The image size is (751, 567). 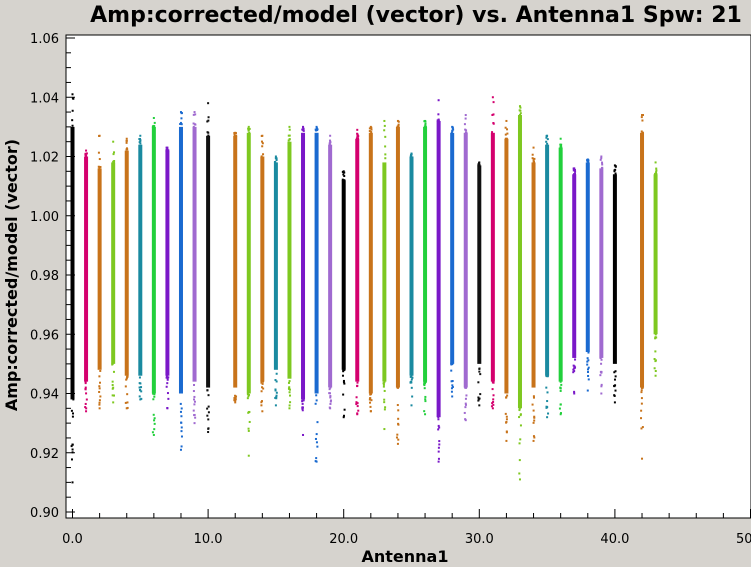 I want to click on y-tick-label: 0.94, so click(x=44, y=395).